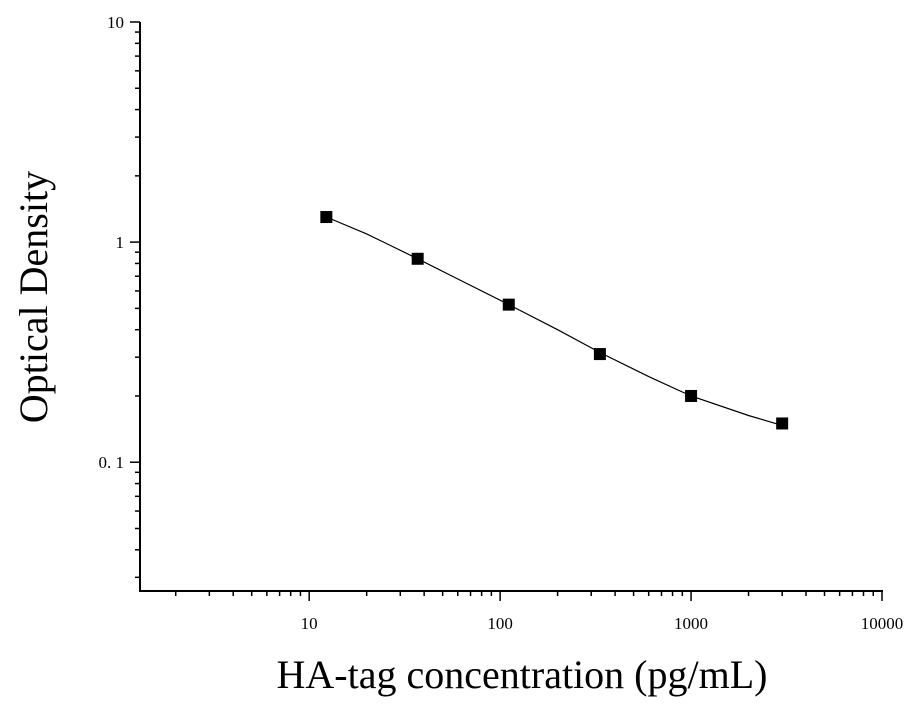 Image resolution: width=916 pixels, height=709 pixels. What do you see at coordinates (115, 22) in the screenshot?
I see `y-tick-label: 10` at bounding box center [115, 22].